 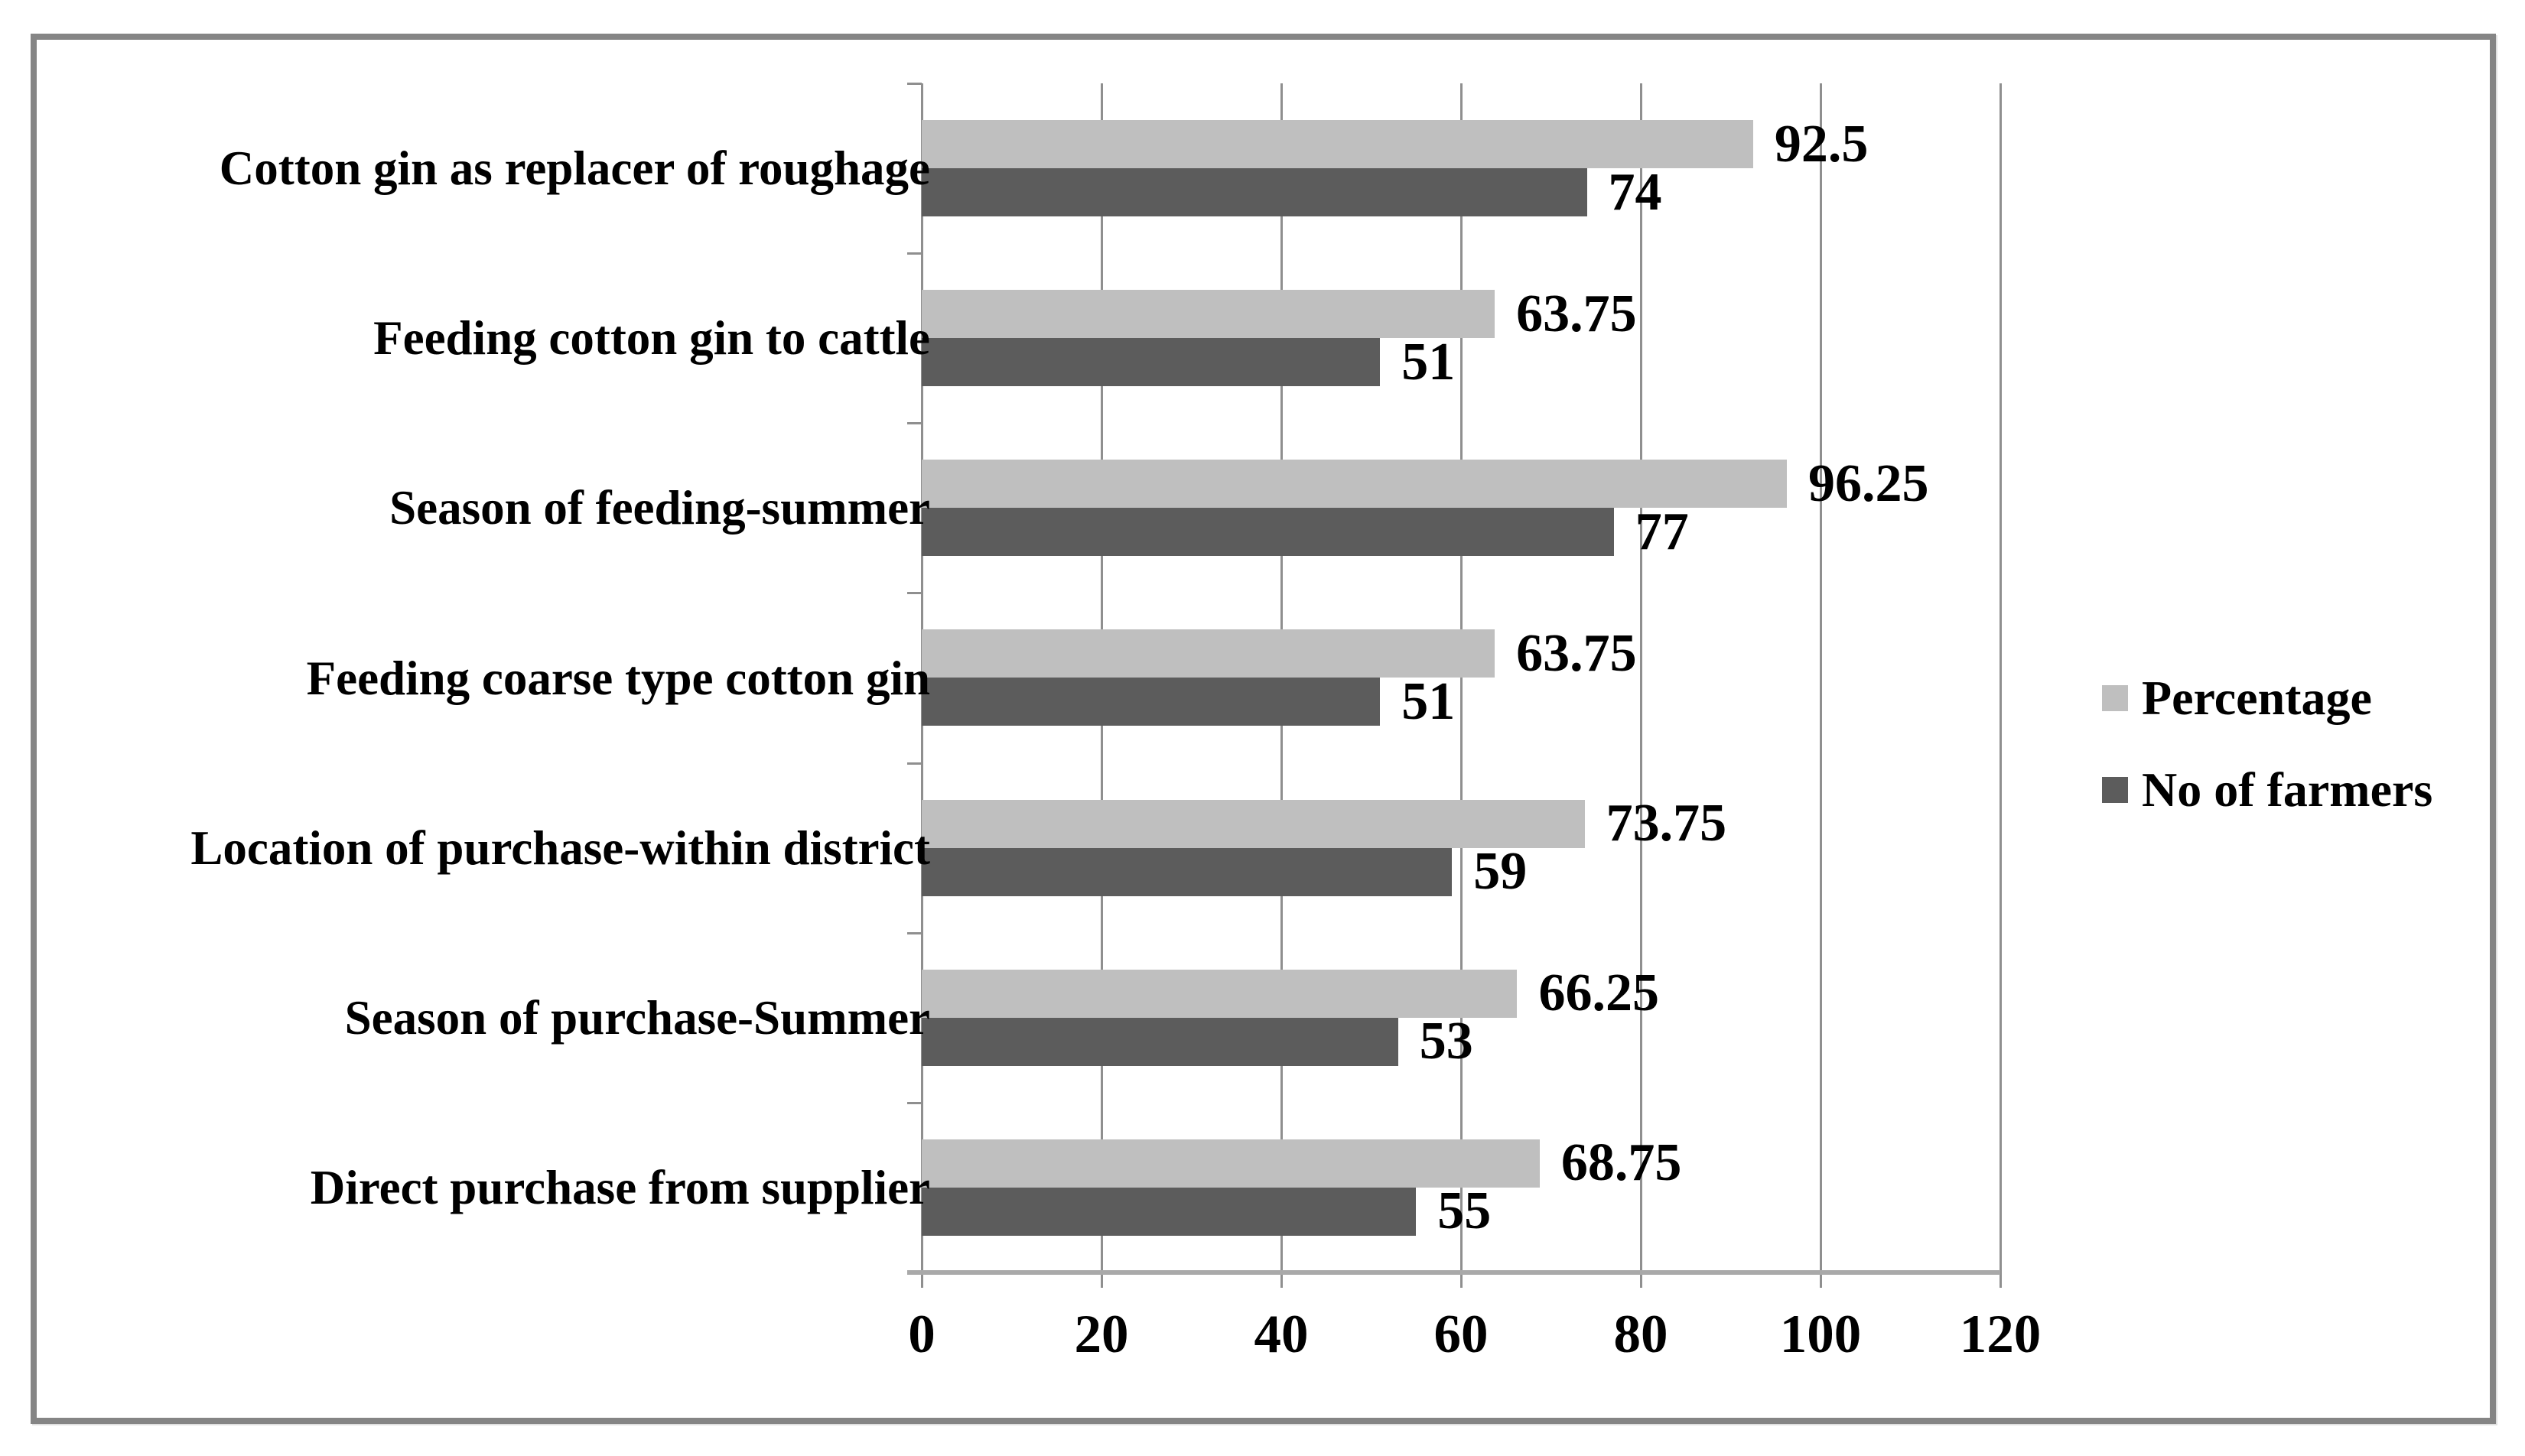 What do you see at coordinates (1446, 1041) in the screenshot?
I see `value-label: 53` at bounding box center [1446, 1041].